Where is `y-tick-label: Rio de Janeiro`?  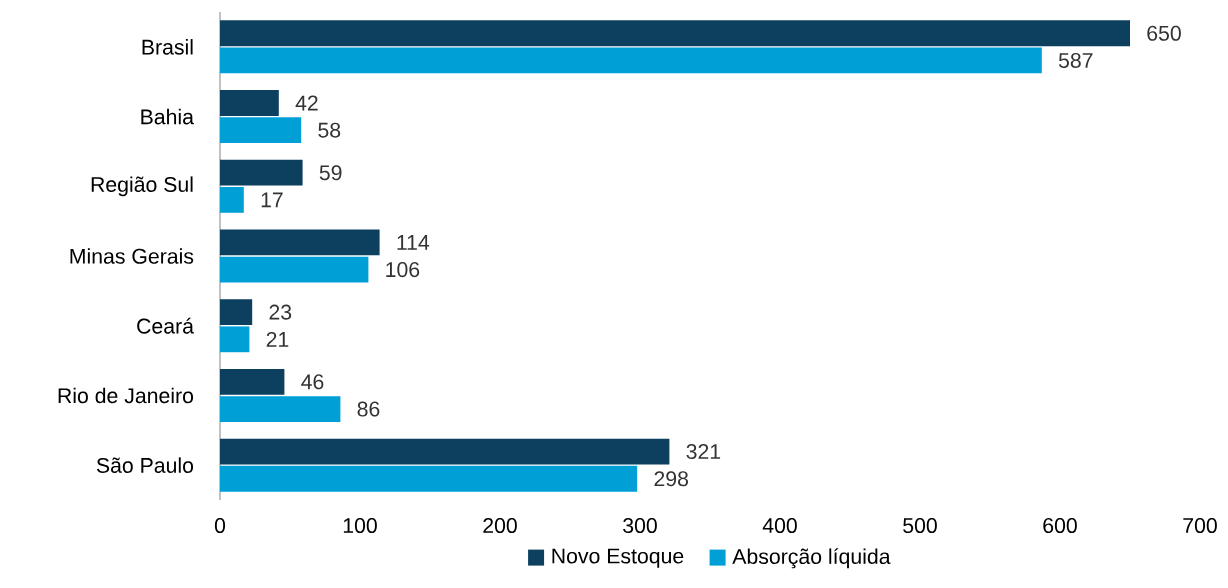 y-tick-label: Rio de Janeiro is located at coordinates (126, 395).